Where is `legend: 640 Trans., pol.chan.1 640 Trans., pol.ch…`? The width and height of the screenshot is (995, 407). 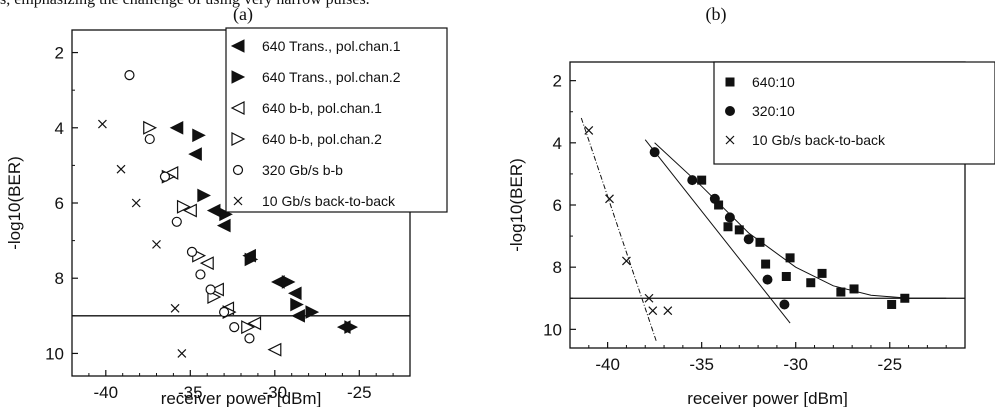 legend: 640 Trans., pol.chan.1 640 Trans., pol.ch… is located at coordinates (336, 120).